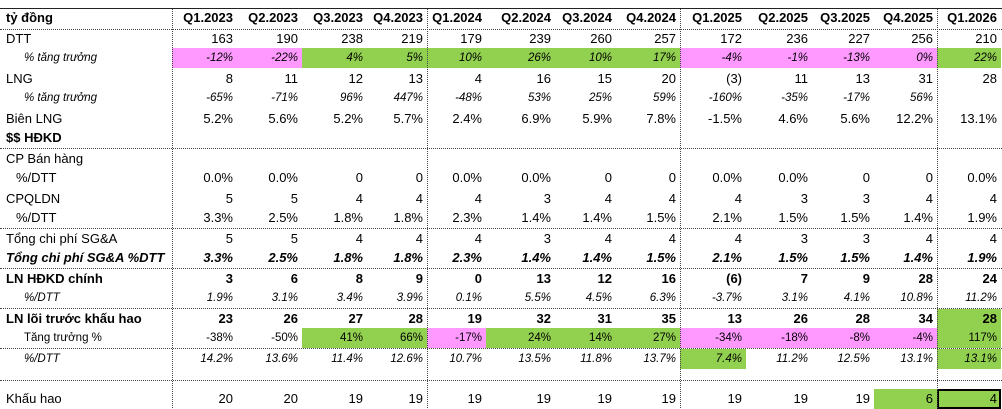  Describe the element at coordinates (284, 338) in the screenshot. I see `data-cell: -50%` at that location.